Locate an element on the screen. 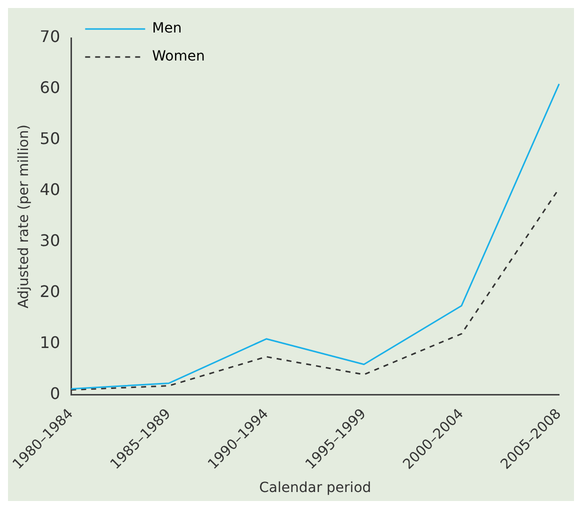 The image size is (582, 509). y-tick-label: 10 is located at coordinates (50, 342).